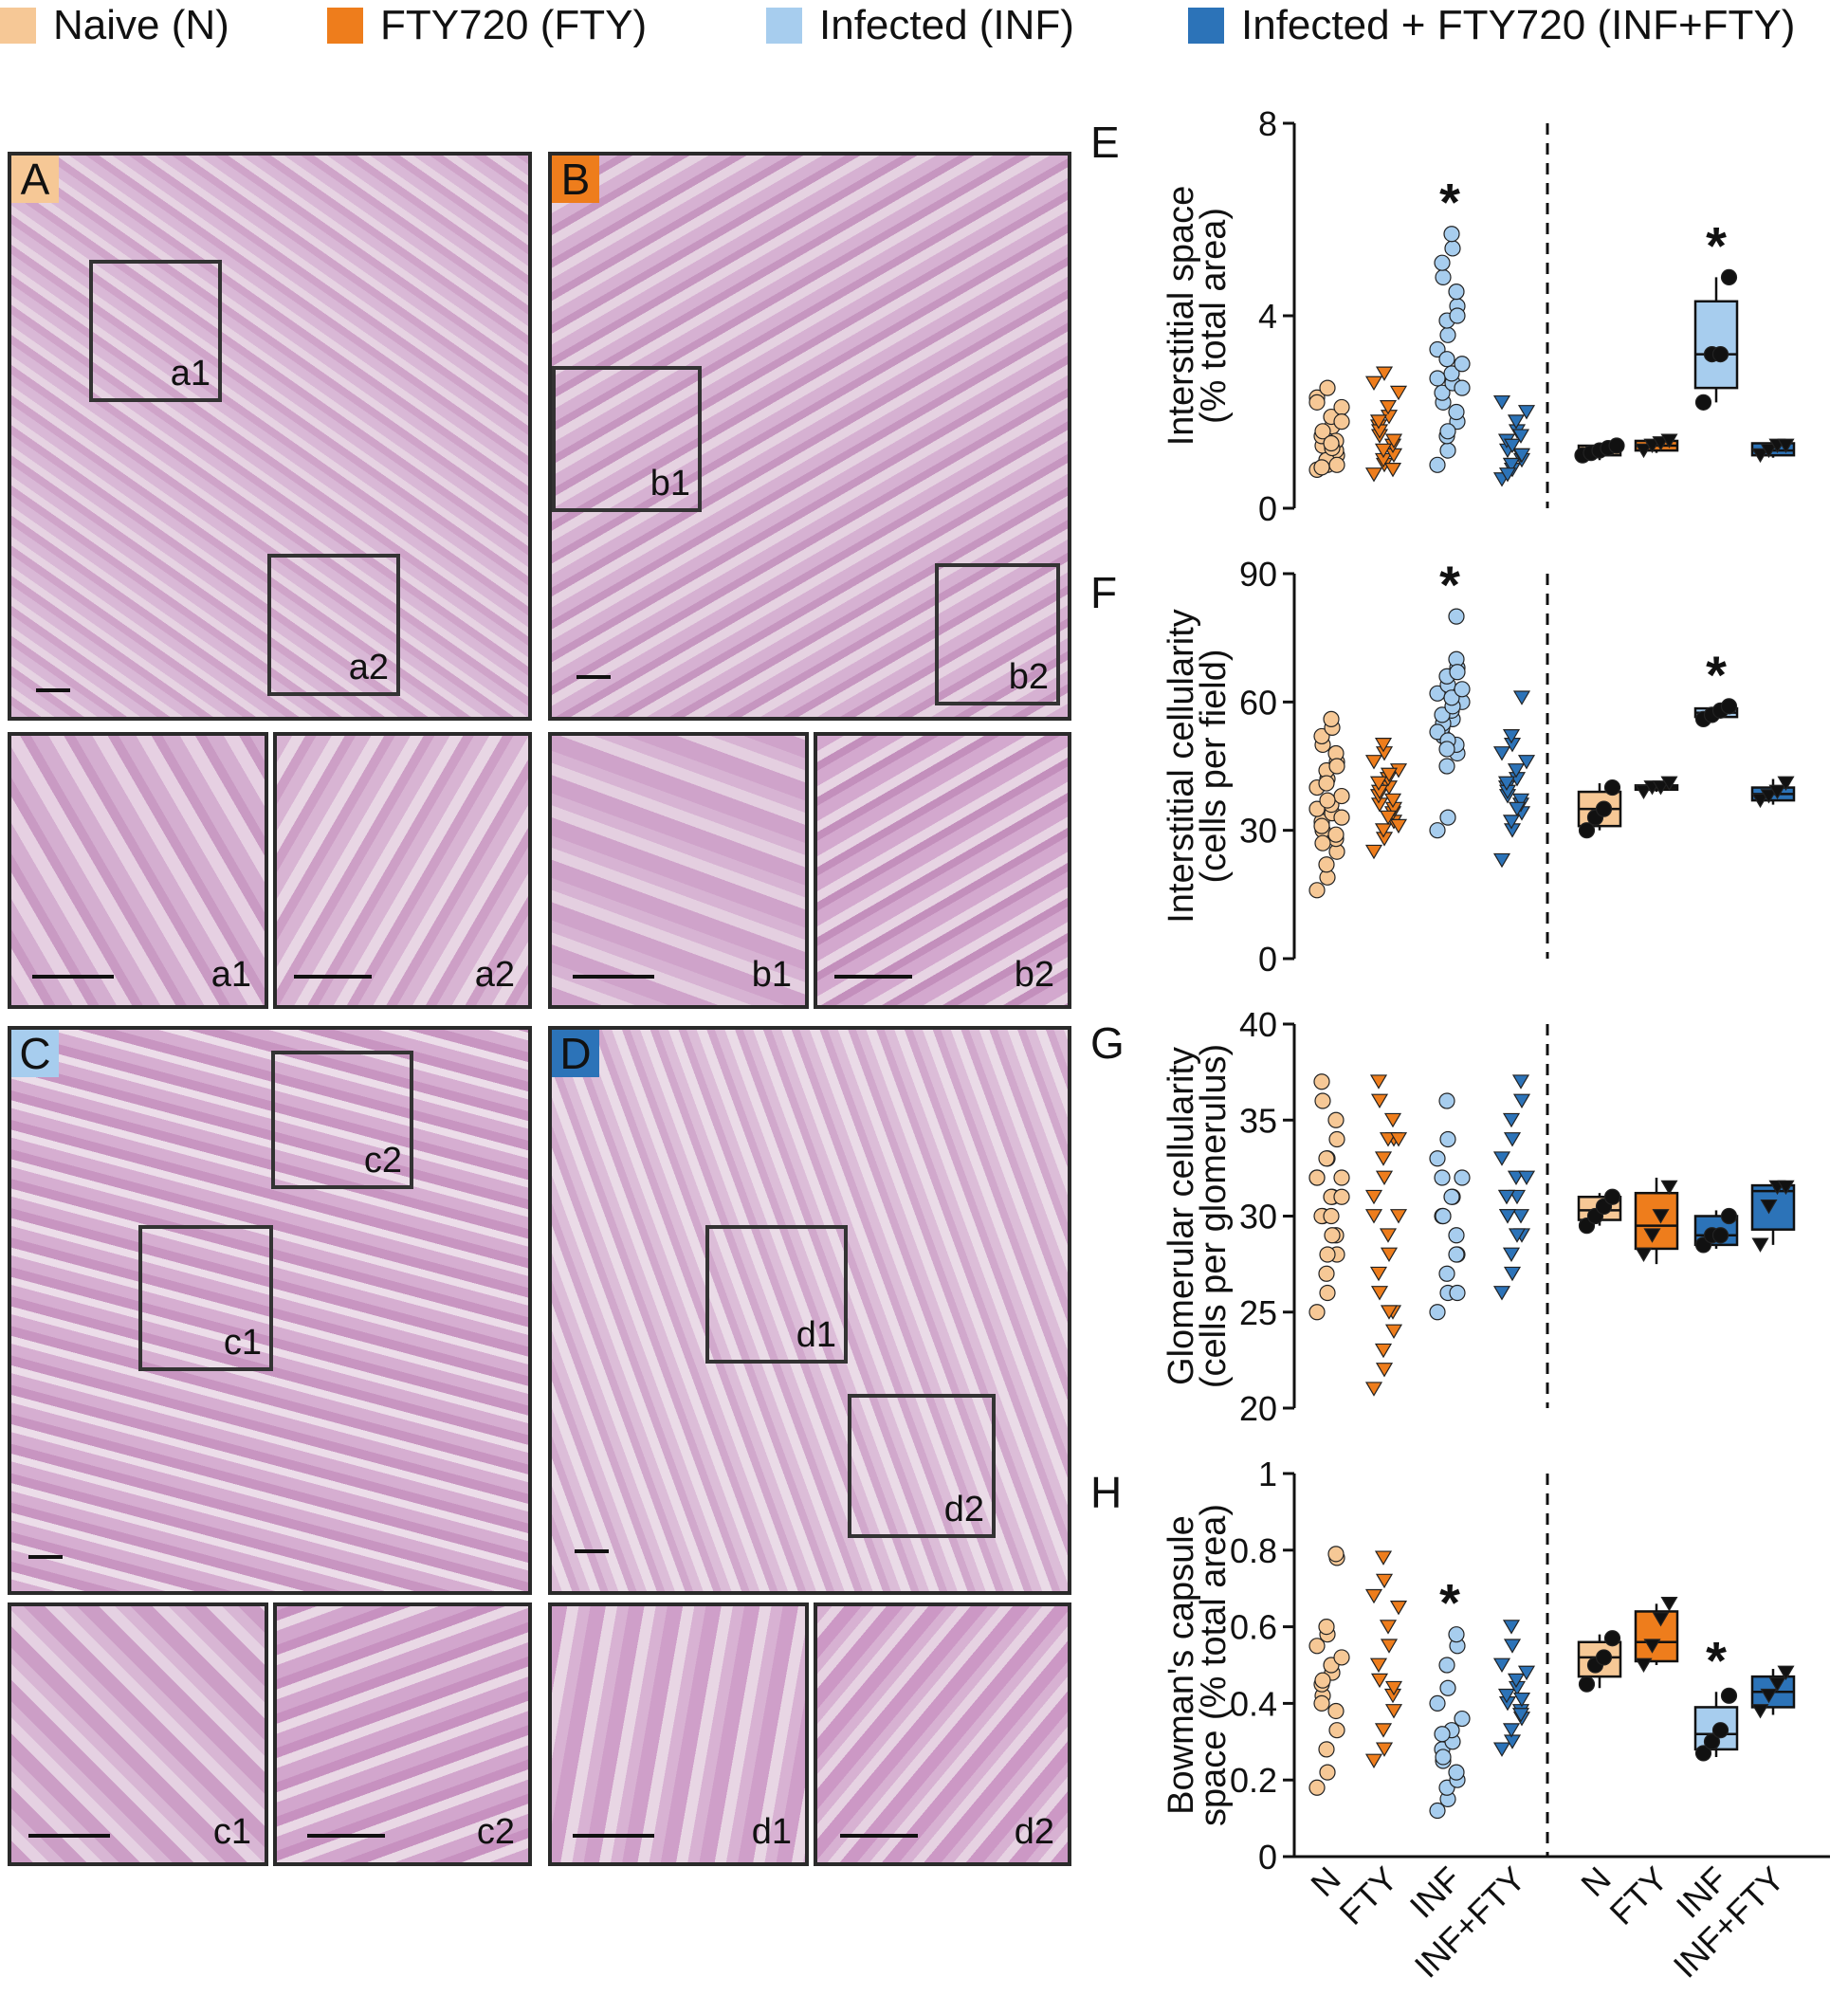  What do you see at coordinates (1103, 593) in the screenshot?
I see `panel-letter-f: F` at bounding box center [1103, 593].